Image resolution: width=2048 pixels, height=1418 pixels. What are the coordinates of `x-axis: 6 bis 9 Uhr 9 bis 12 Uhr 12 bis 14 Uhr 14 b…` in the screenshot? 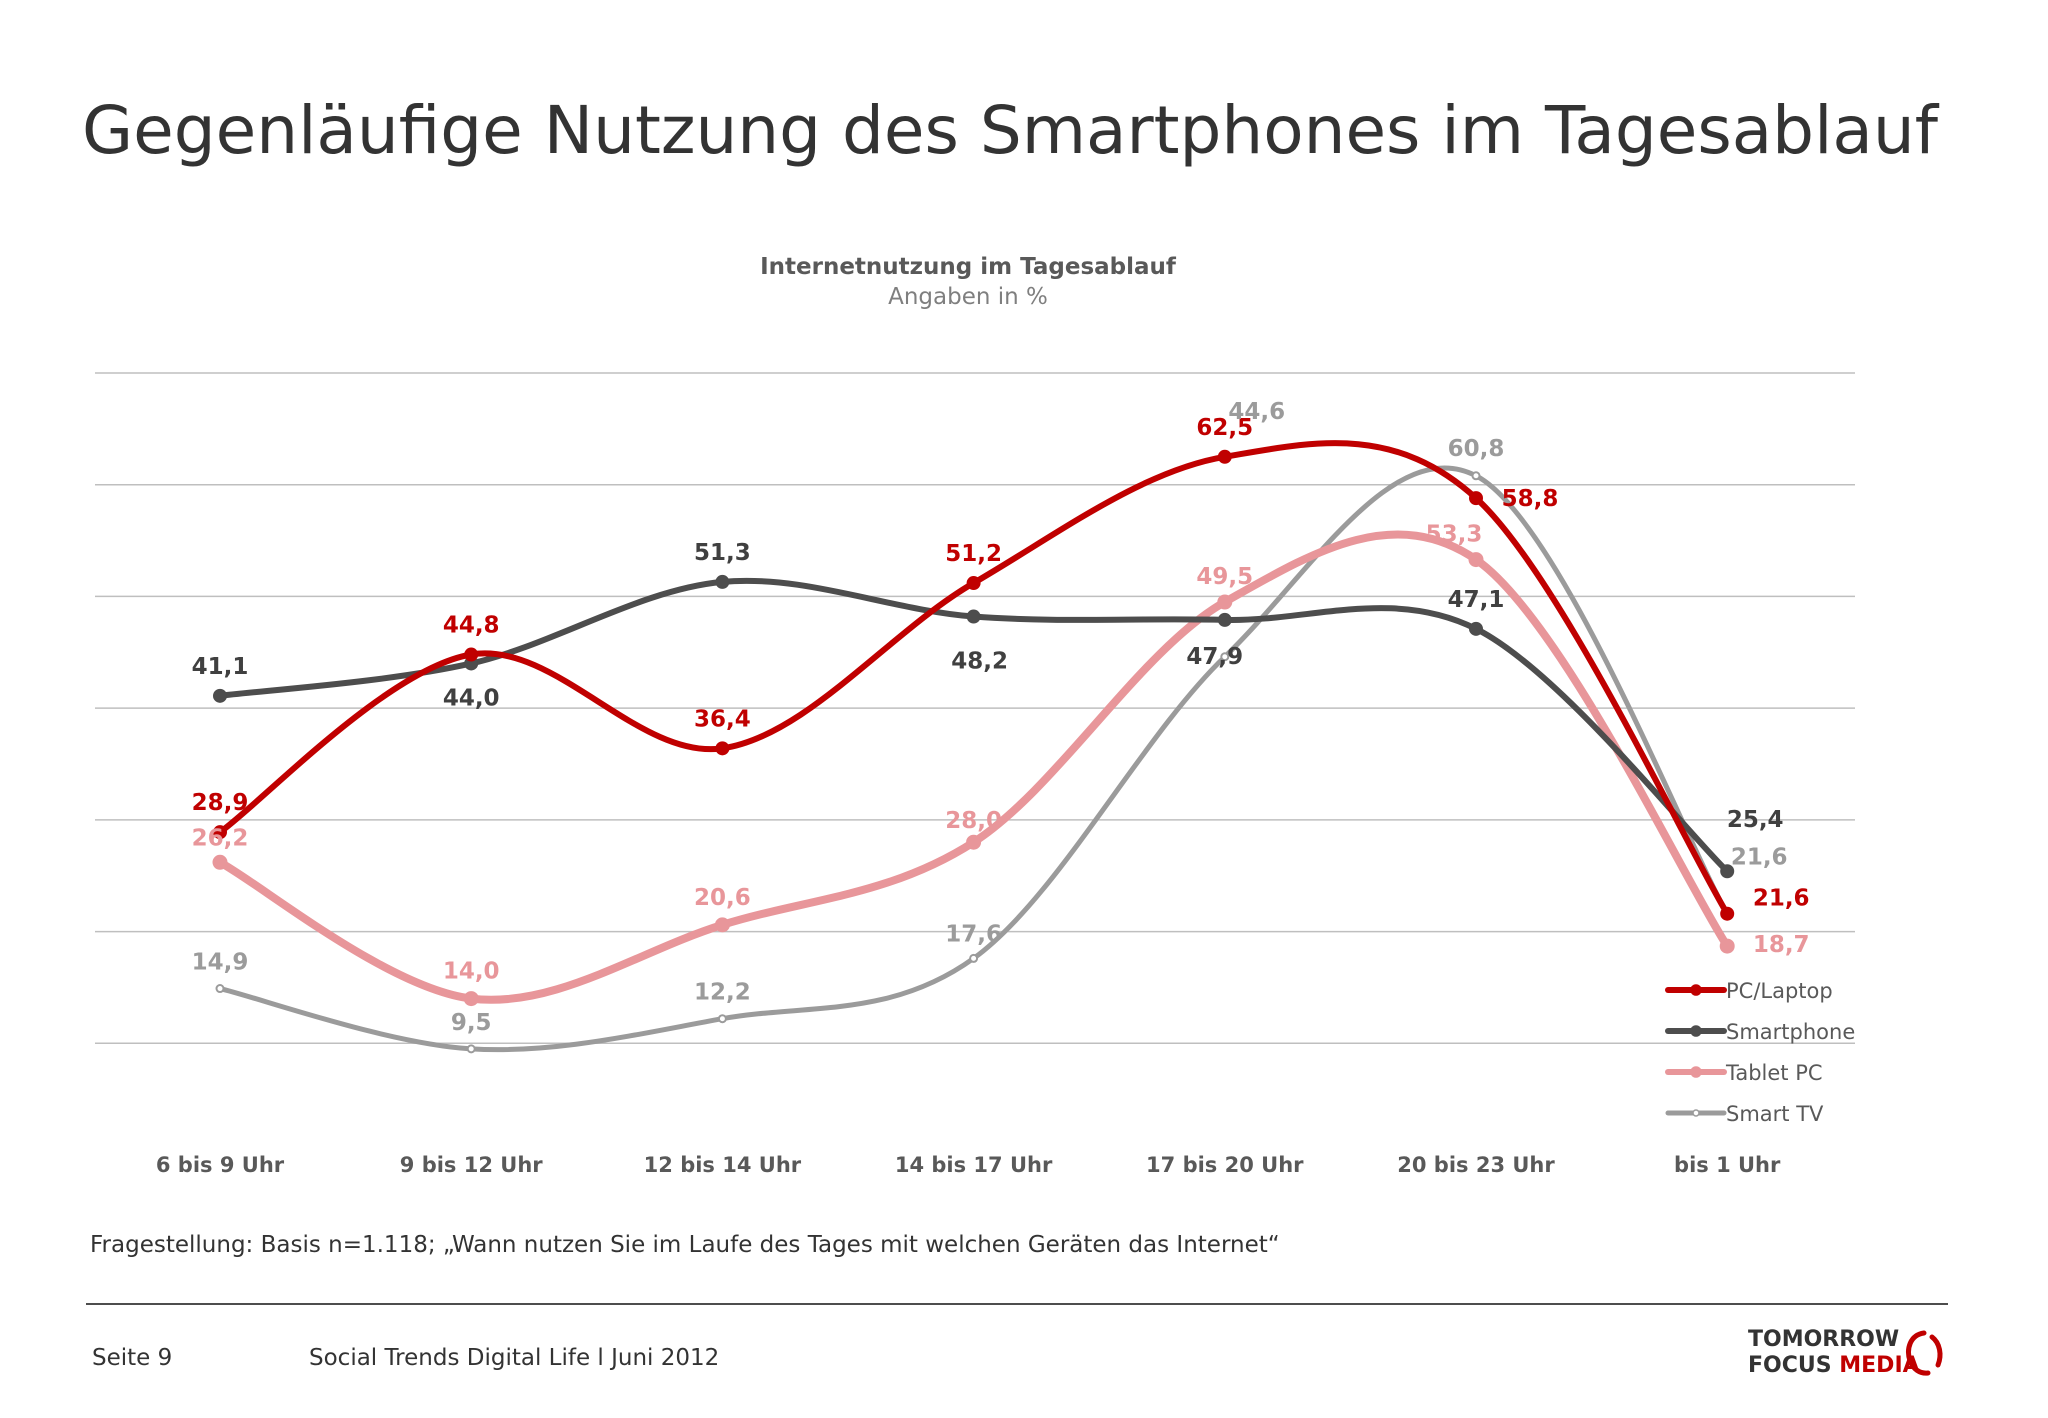 It's located at (968, 1165).